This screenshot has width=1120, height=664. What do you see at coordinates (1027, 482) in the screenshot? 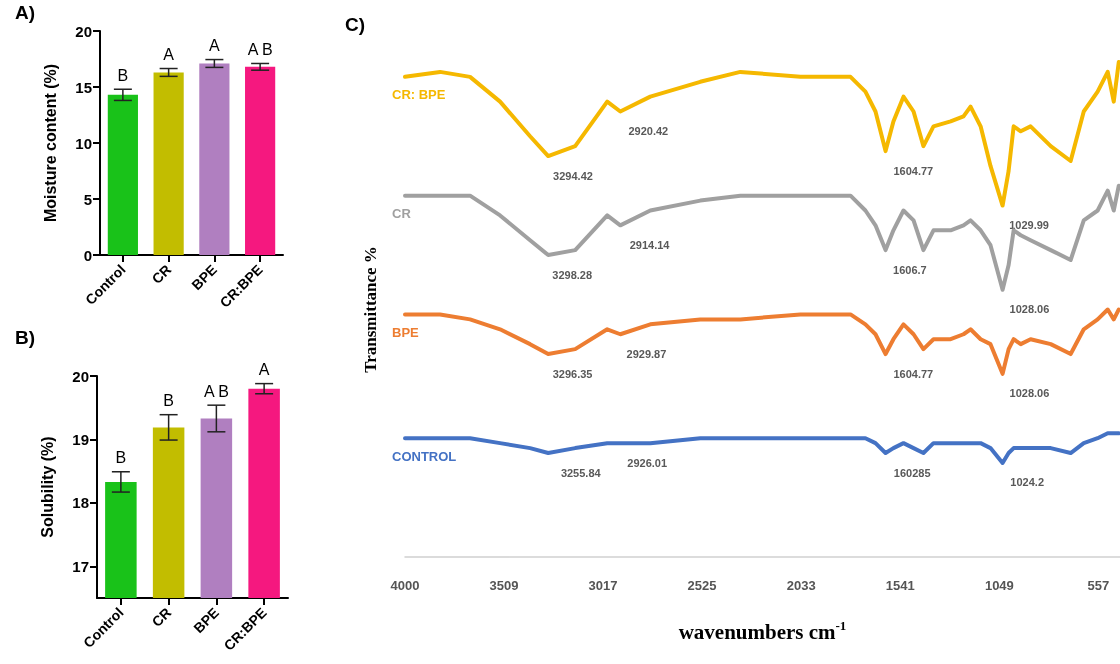
I see `annotation: 1024.2` at bounding box center [1027, 482].